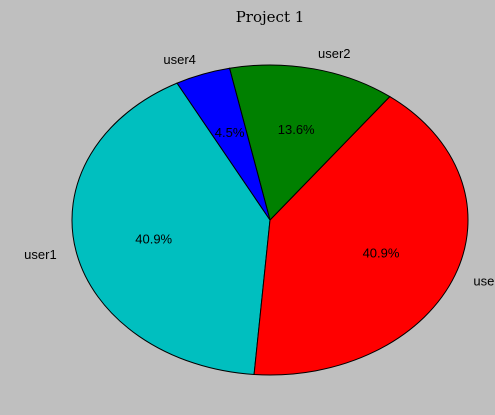 Image resolution: width=495 pixels, height=415 pixels. Describe the element at coordinates (296, 129) in the screenshot. I see `pct-label-user2: 13.6%` at that location.